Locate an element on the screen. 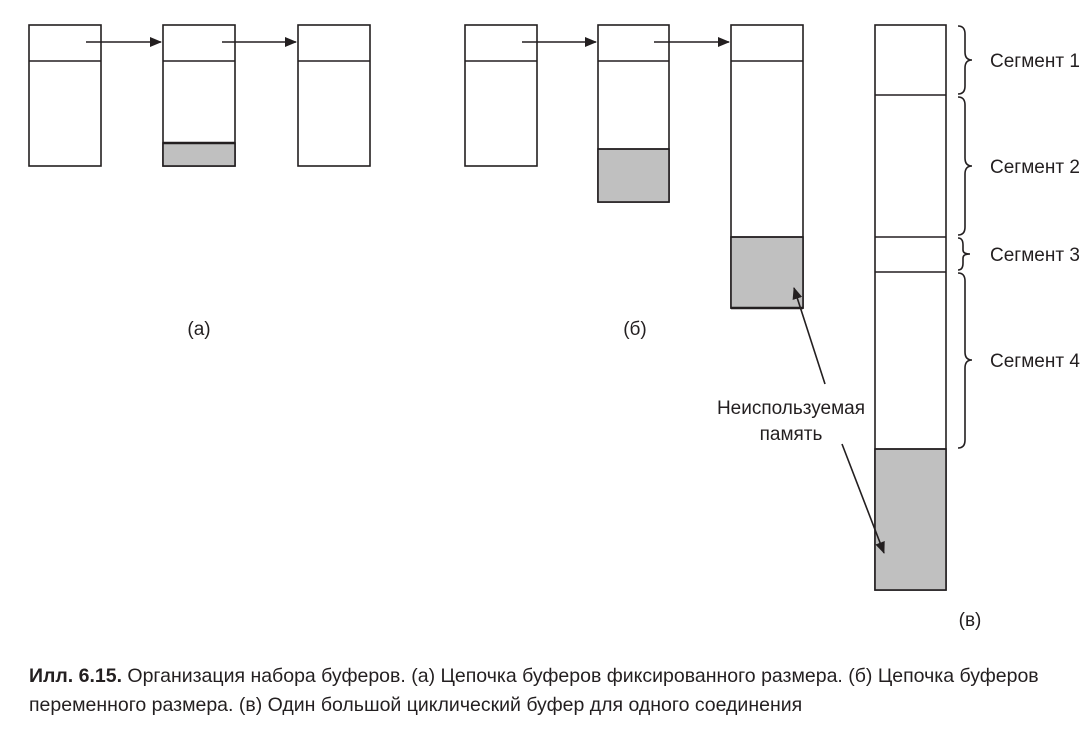 This screenshot has width=1091, height=738. buffer-a1 is located at coordinates (65, 95).